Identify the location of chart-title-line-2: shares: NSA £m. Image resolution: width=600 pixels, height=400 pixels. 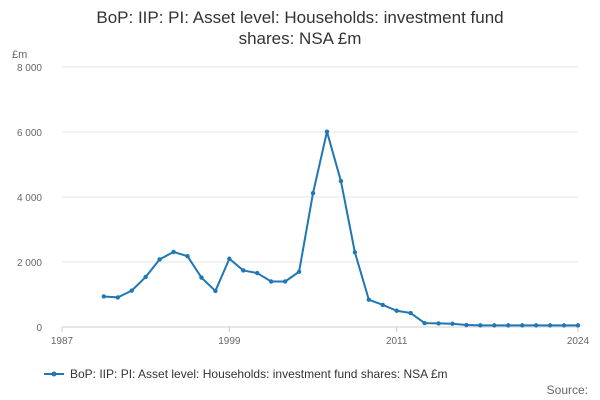
(300, 38).